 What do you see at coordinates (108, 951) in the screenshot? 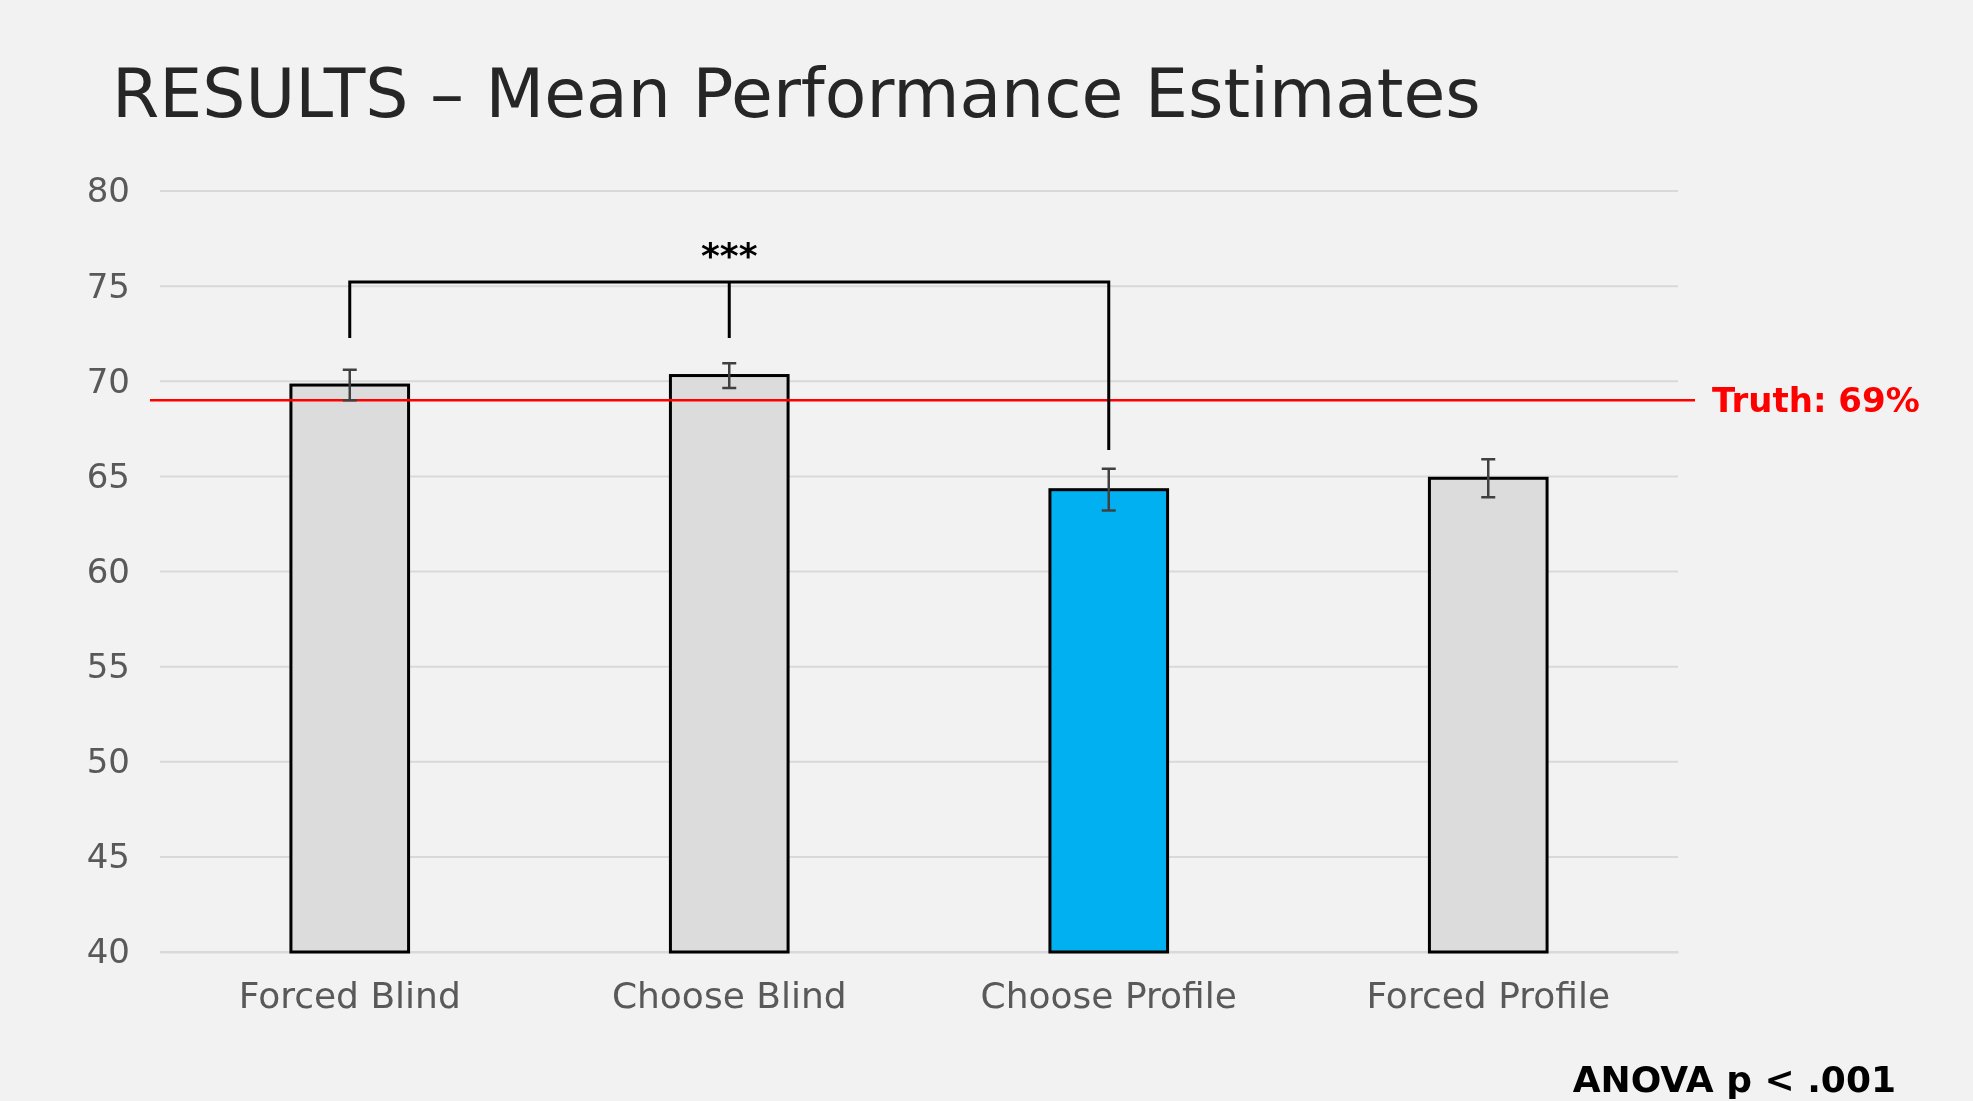
I see `y-tick-label: 40` at bounding box center [108, 951].